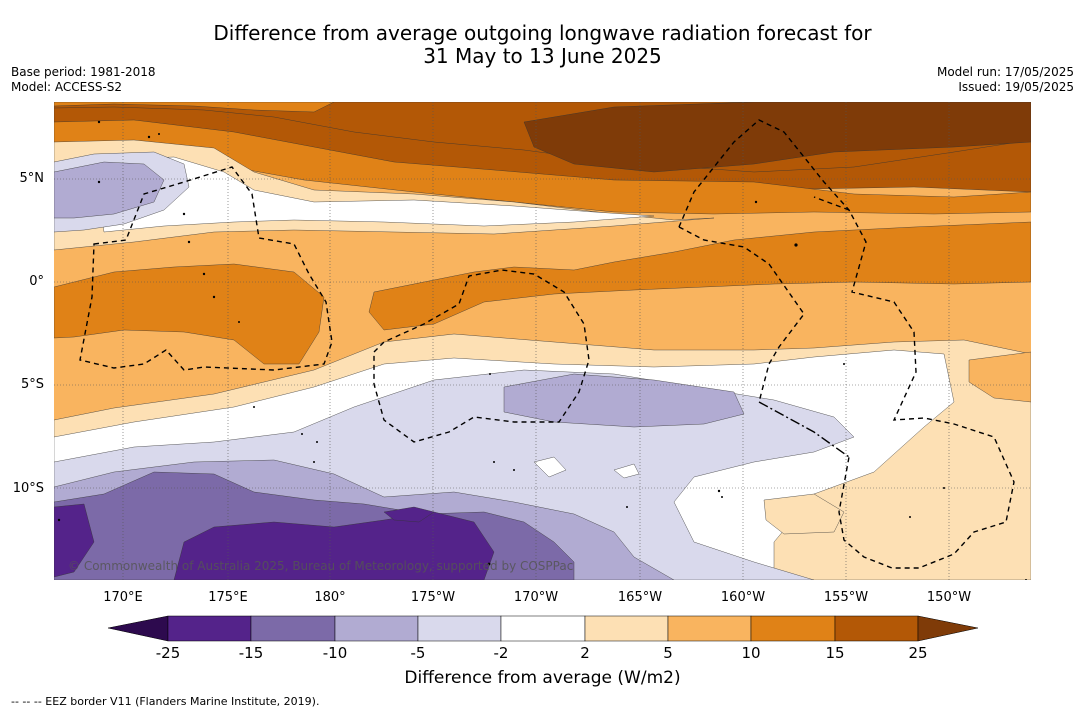 Image resolution: width=1085 pixels, height=713 pixels. I want to click on lon-label: 160°W, so click(743, 597).